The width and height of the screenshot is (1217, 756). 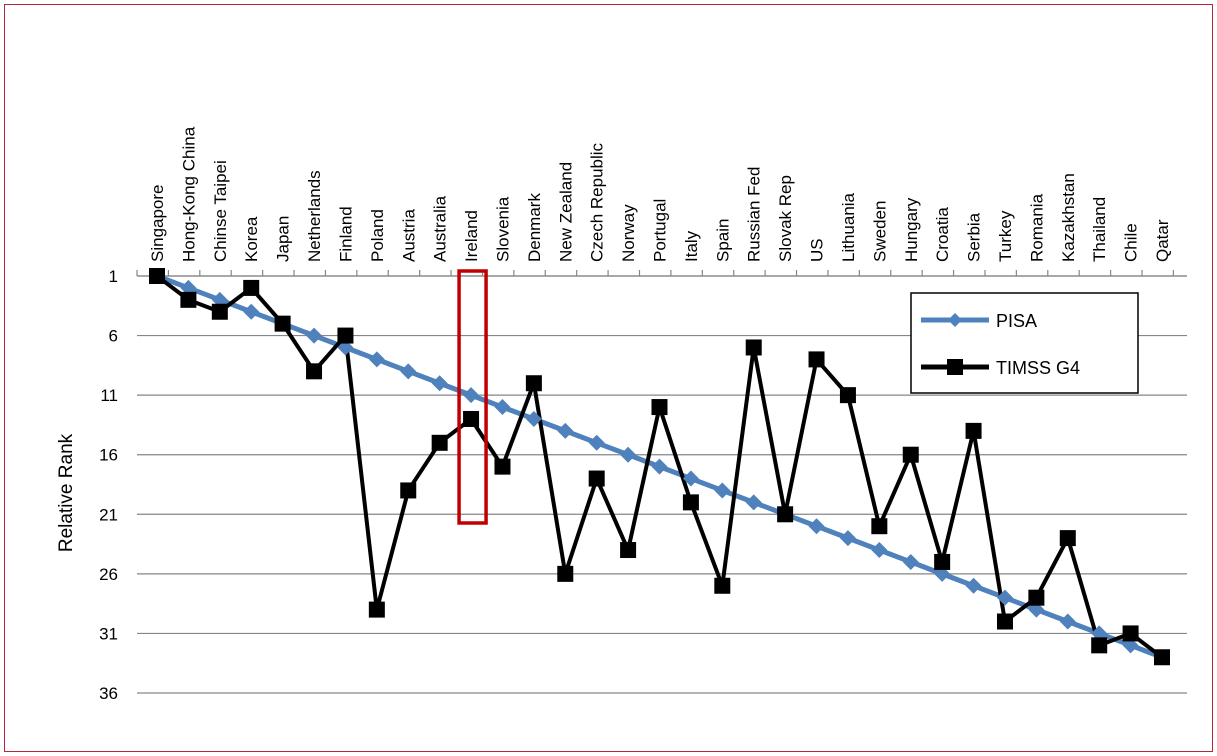 What do you see at coordinates (911, 229) in the screenshot?
I see `x-tick-label: Hungary` at bounding box center [911, 229].